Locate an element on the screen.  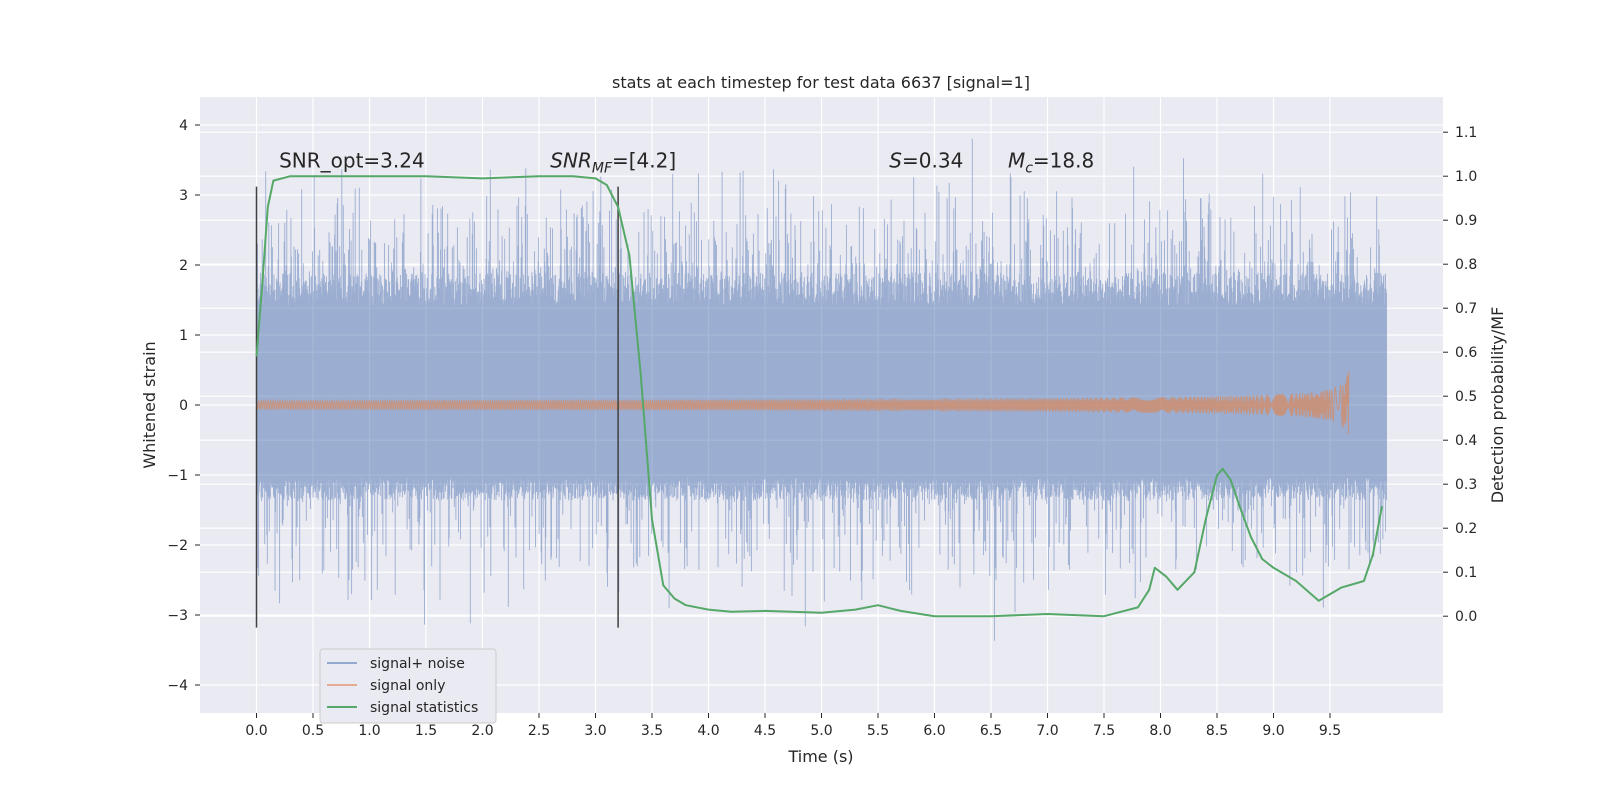
annotation-2: S=0.34 is located at coordinates (926, 160).